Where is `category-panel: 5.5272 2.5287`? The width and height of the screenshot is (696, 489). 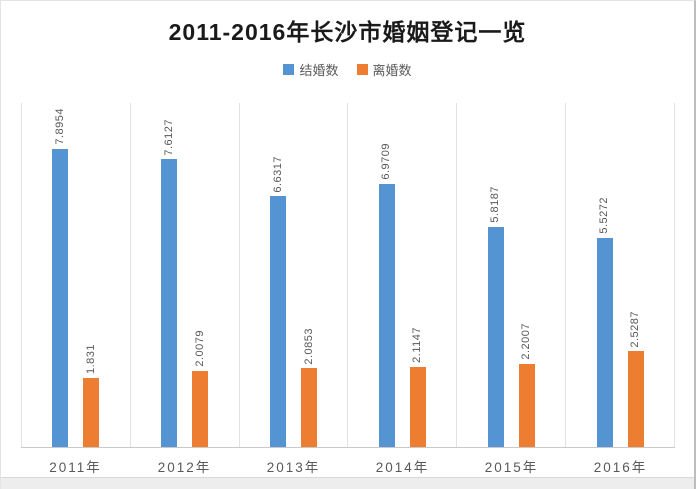 category-panel: 5.5272 2.5287 is located at coordinates (620, 275).